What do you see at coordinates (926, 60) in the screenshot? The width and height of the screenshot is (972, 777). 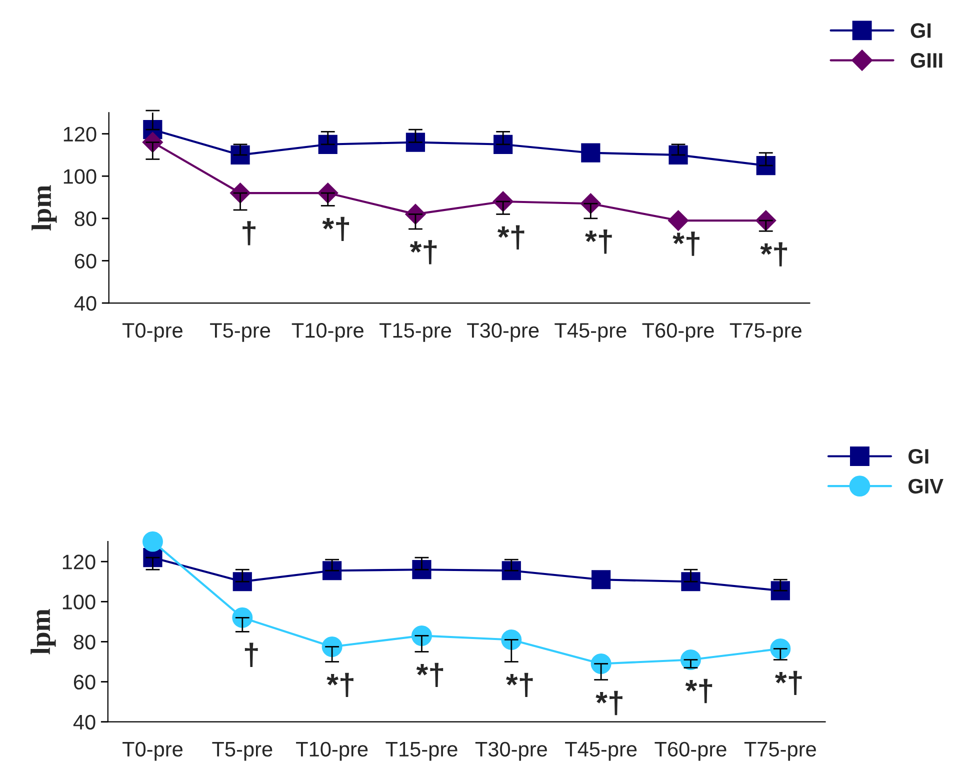 I see `legend-label: GIII` at bounding box center [926, 60].